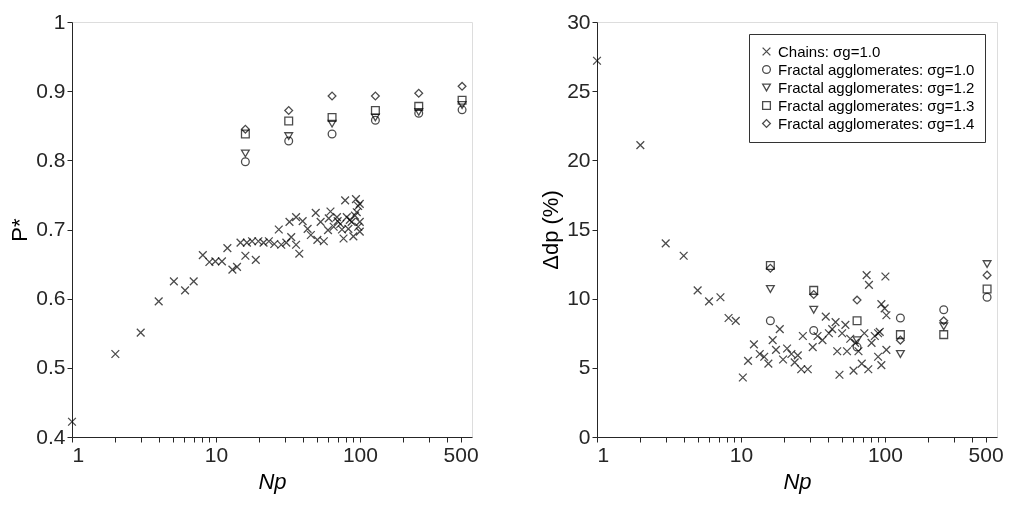 This screenshot has width=1032, height=527. I want to click on y-axis-title: P*, so click(20, 229).